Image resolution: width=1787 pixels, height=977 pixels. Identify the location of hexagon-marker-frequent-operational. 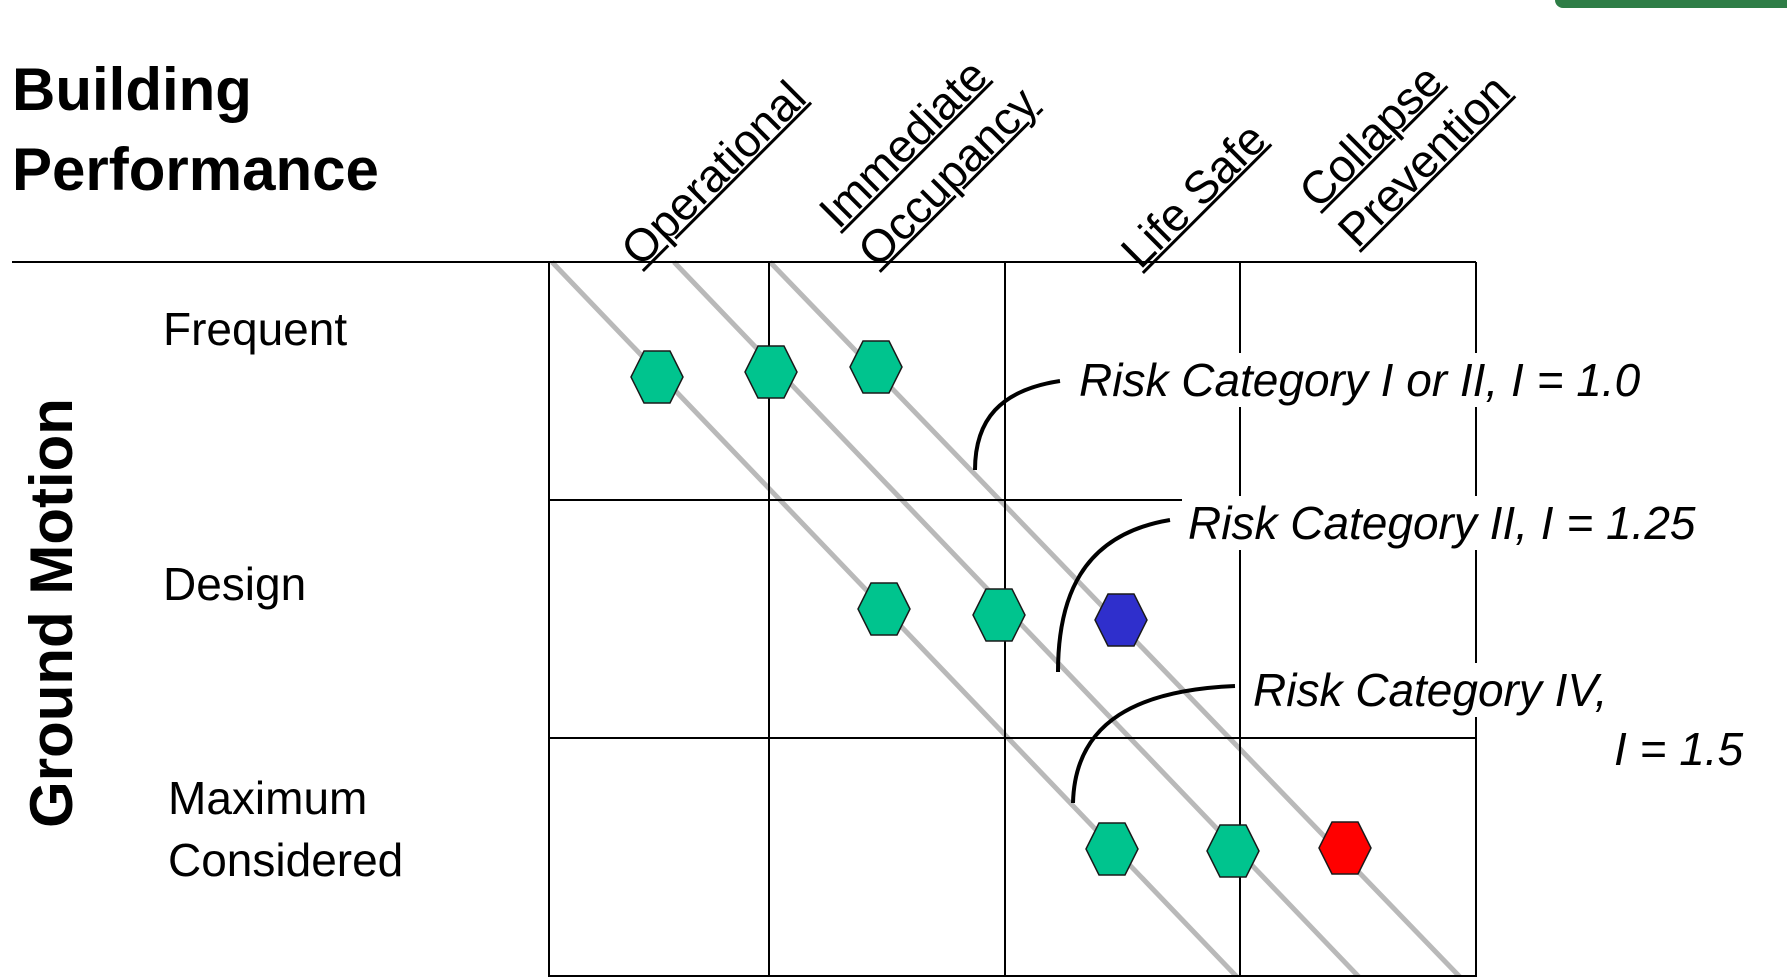
(657, 377).